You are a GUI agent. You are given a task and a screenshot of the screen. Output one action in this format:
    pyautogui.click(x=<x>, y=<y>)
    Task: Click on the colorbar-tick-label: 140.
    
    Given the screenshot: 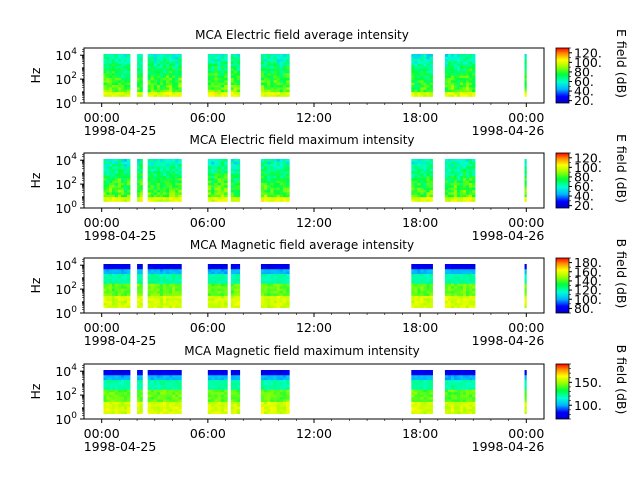 What is the action you would take?
    pyautogui.click(x=588, y=280)
    